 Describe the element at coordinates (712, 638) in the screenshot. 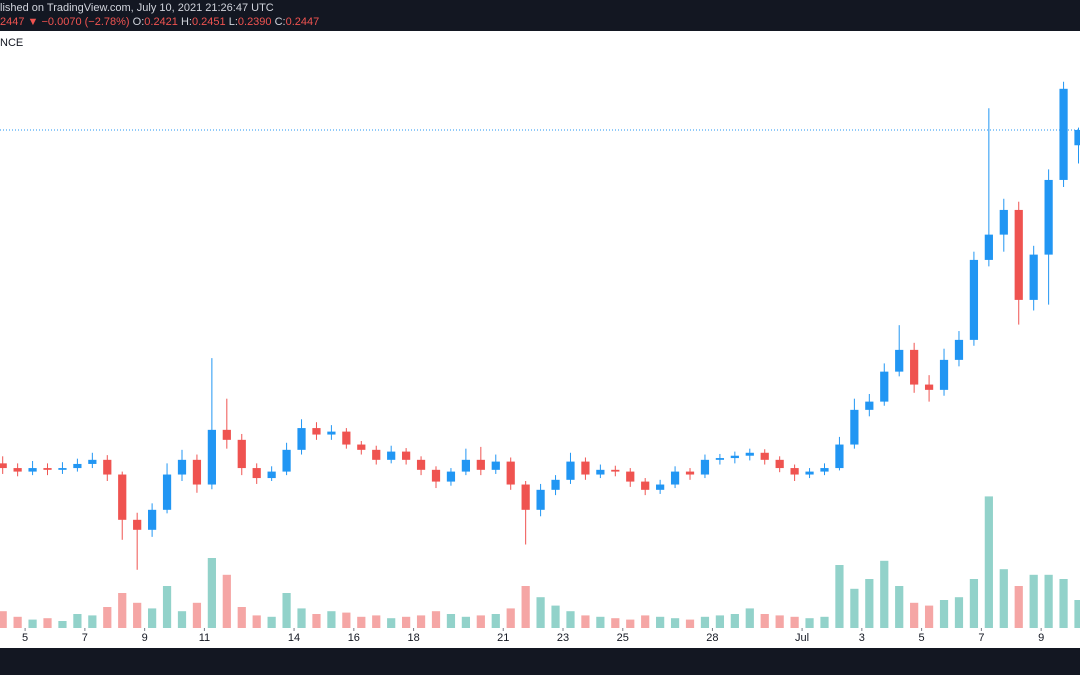

I see `x-tick-label: 28` at that location.